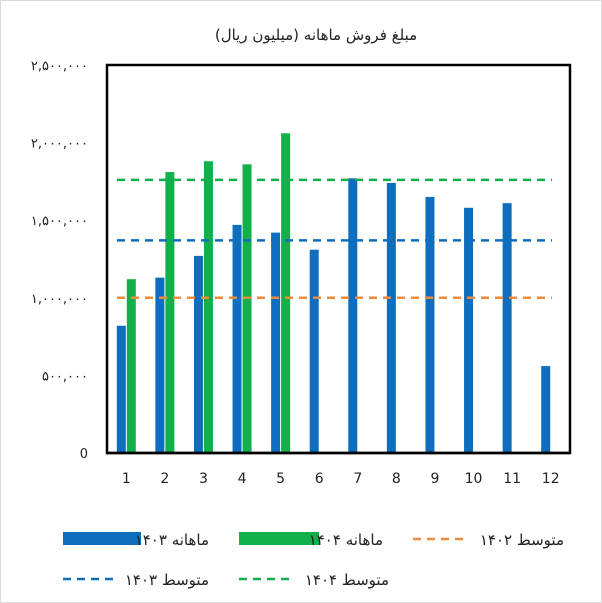 This screenshot has height=603, width=602. What do you see at coordinates (167, 580) in the screenshot?
I see `legend-label: متوسط ۱۴۰۳` at bounding box center [167, 580].